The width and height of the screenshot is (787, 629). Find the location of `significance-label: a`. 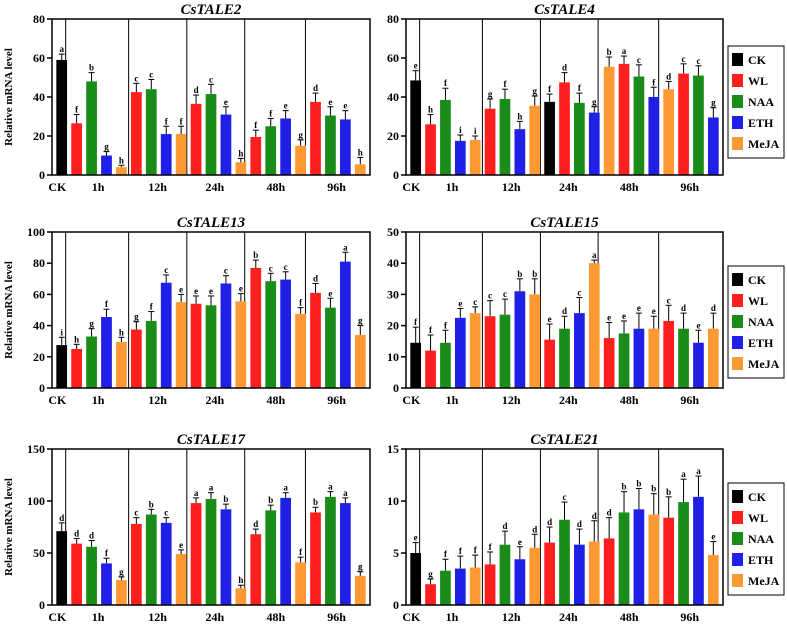

significance-label: a is located at coordinates (345, 493).